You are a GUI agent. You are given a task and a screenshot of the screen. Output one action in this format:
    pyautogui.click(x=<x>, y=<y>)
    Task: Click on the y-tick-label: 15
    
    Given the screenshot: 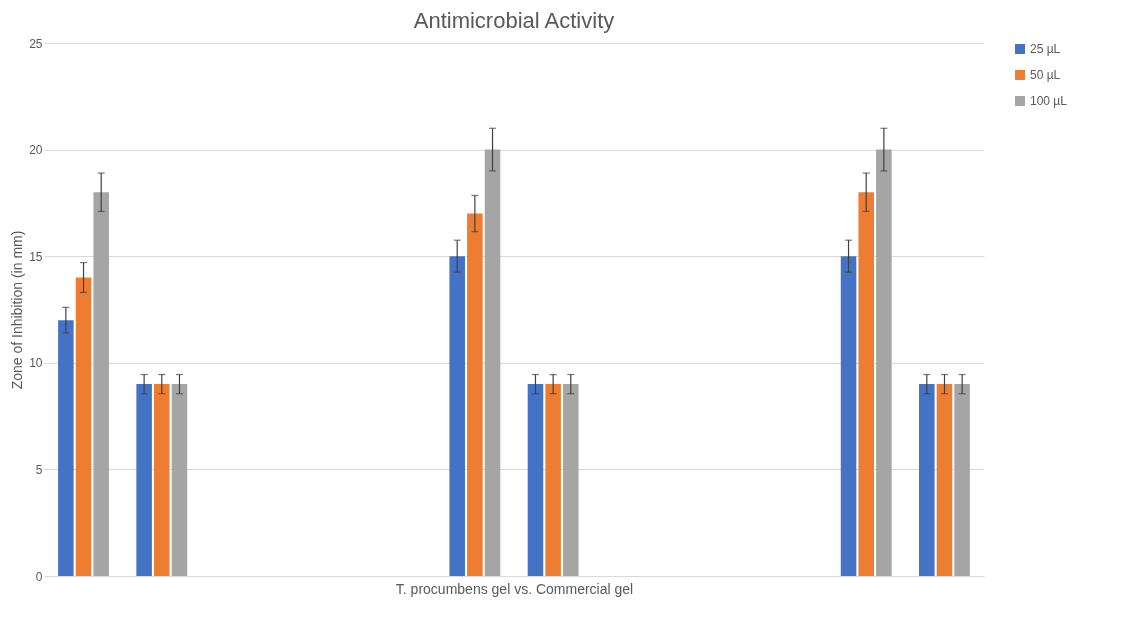 What is the action you would take?
    pyautogui.click(x=36, y=256)
    